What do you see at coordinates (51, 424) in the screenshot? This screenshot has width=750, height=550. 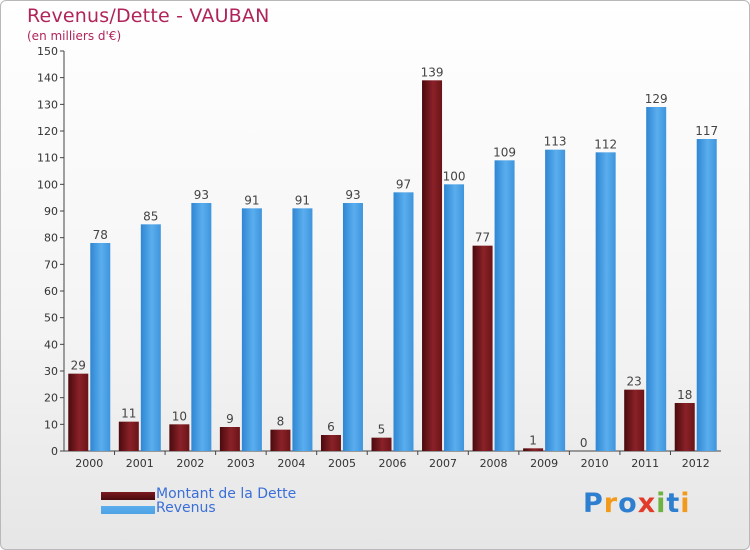 I see `y-tick-label: 10` at bounding box center [51, 424].